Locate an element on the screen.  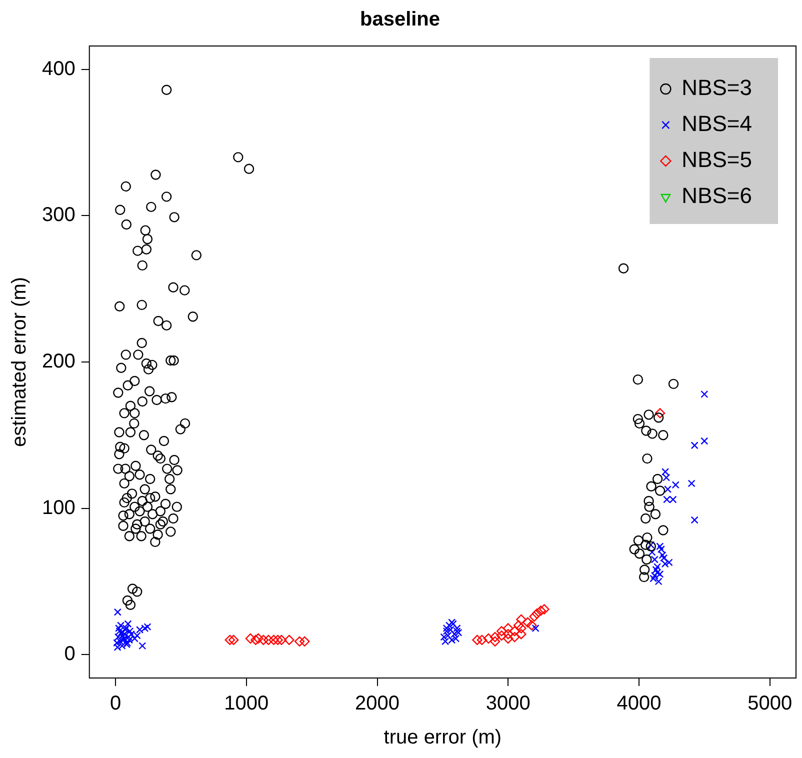
x-axis-title: true error (m) is located at coordinates (443, 737).